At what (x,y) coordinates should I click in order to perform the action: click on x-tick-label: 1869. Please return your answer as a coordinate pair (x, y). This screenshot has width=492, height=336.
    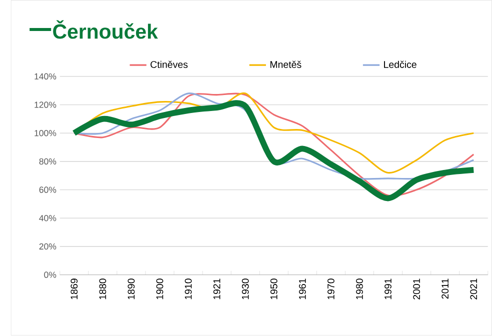
    Looking at the image, I should click on (74, 289).